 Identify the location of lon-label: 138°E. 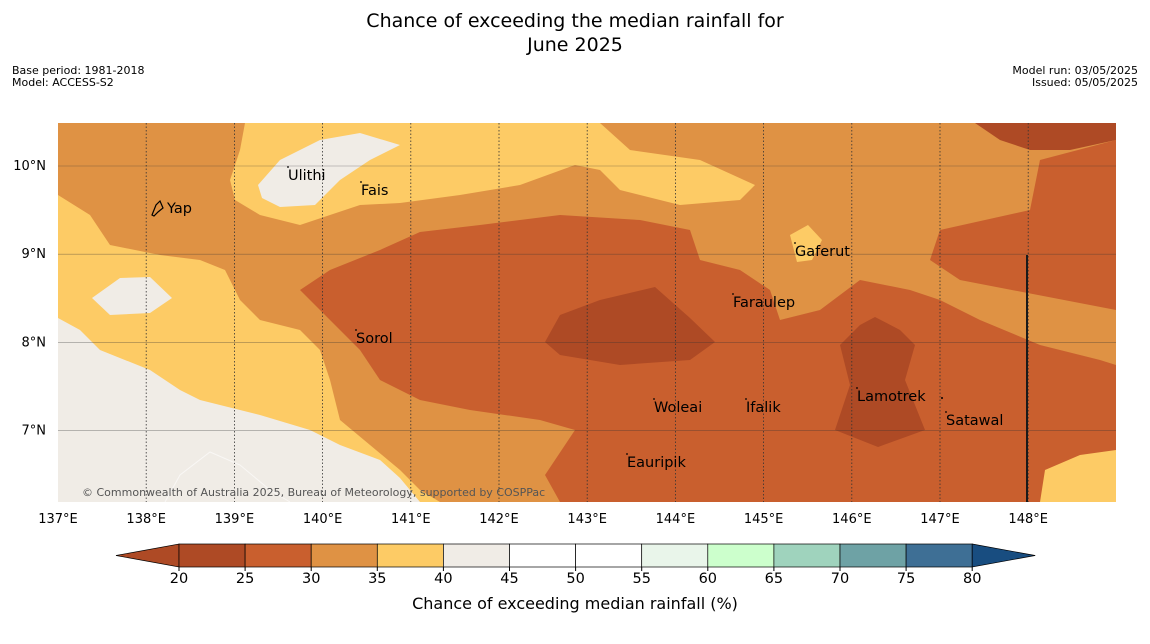
(146, 519).